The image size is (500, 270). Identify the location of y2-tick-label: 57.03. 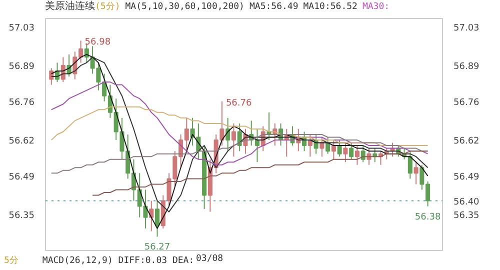
(467, 28).